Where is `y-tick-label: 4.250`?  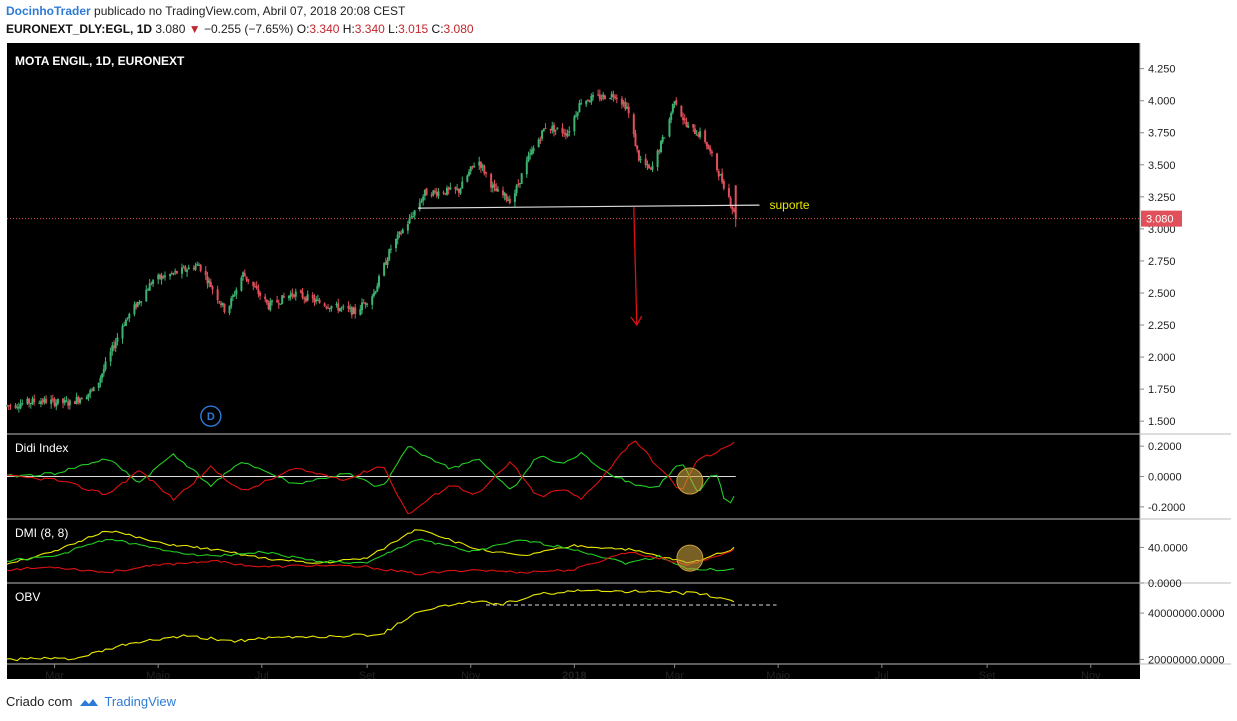
y-tick-label: 4.250 is located at coordinates (1162, 70).